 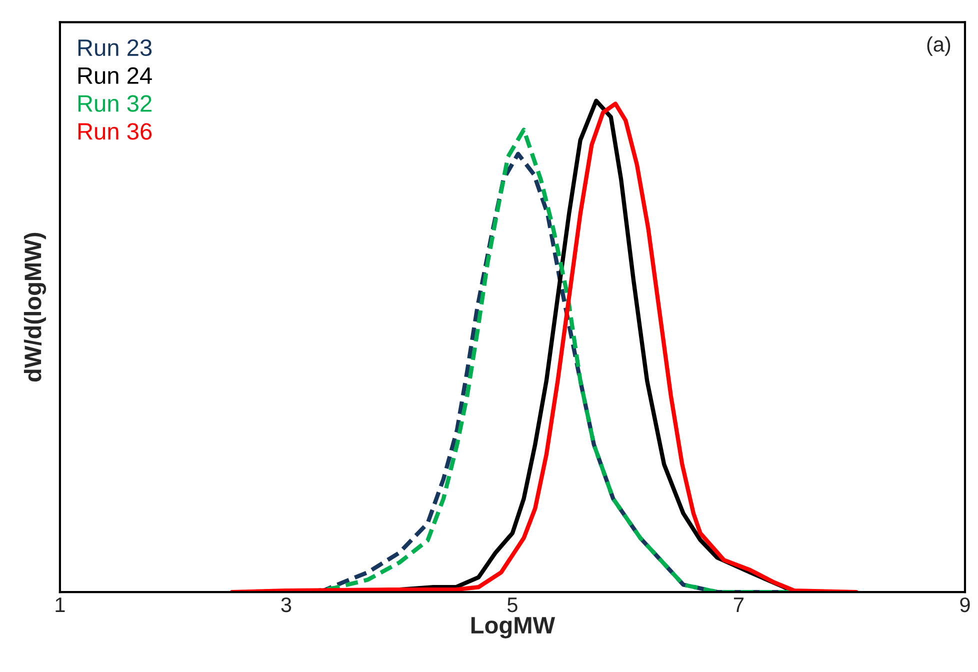 I want to click on text: (a), so click(x=938, y=46).